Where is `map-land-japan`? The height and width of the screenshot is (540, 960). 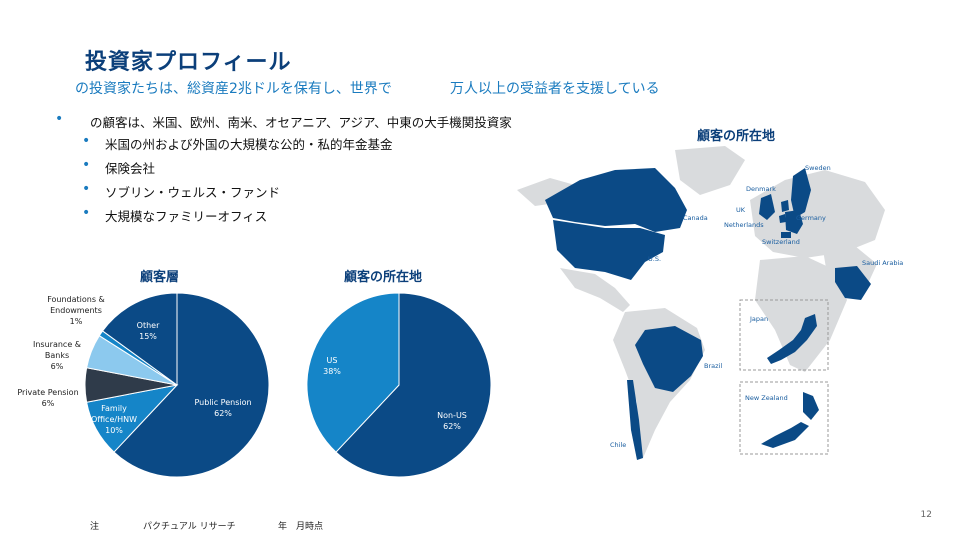 map-land-japan is located at coordinates (792, 339).